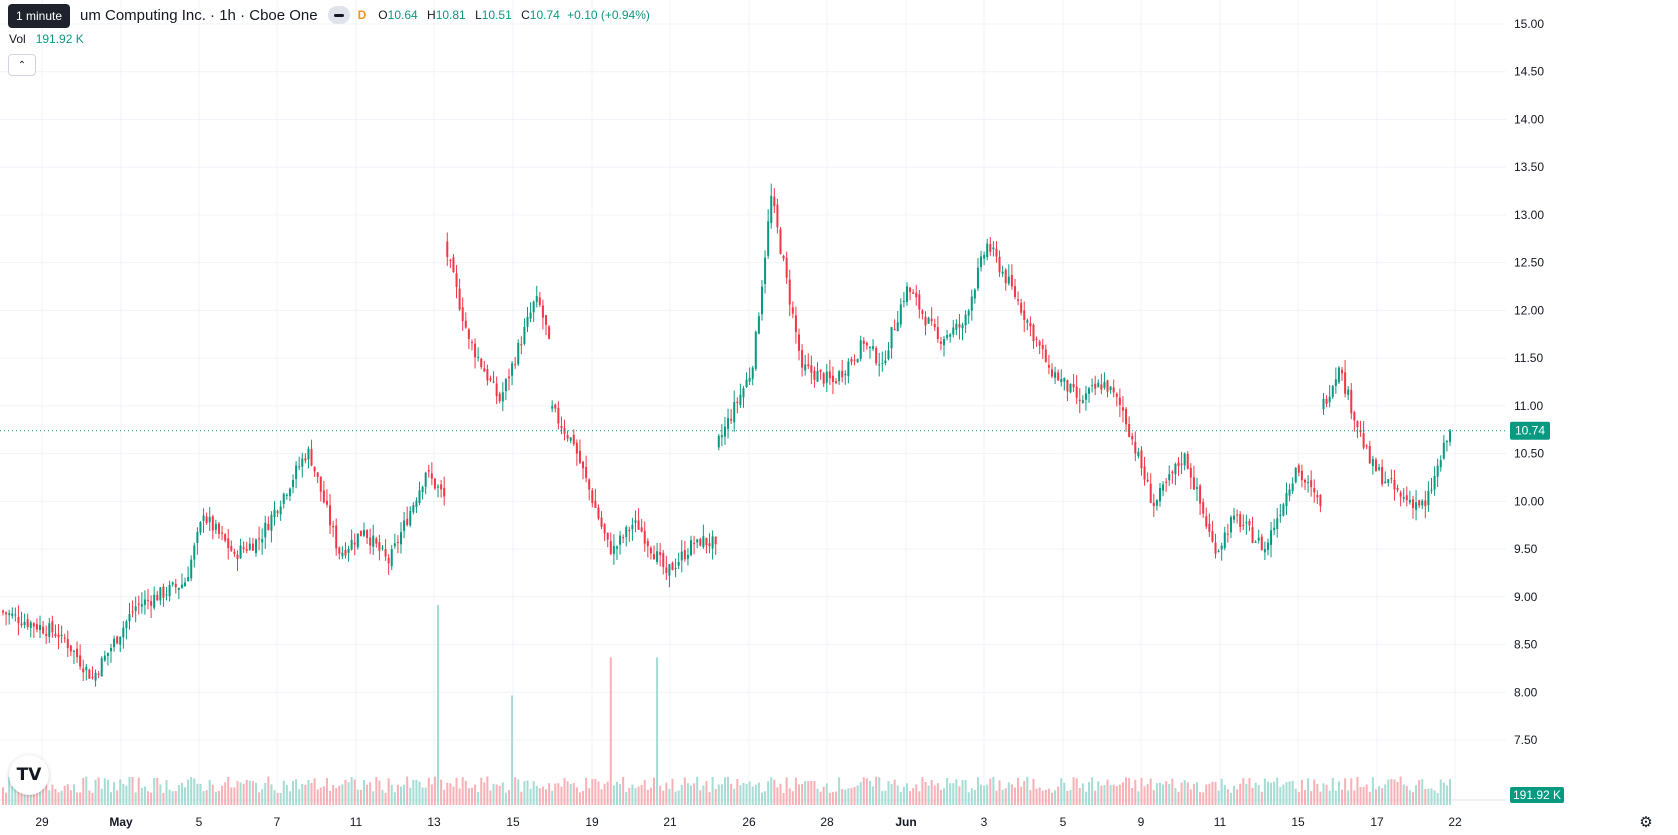 Image resolution: width=1678 pixels, height=835 pixels. I want to click on symbol-title: um Computing Inc. · 1h · Cboe One, so click(199, 15).